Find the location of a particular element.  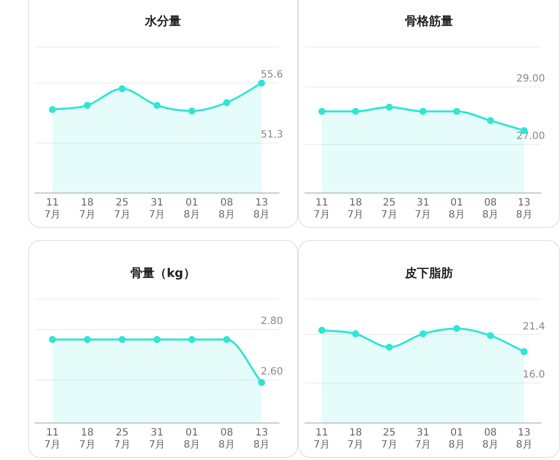

y-tick-label: 21.4 is located at coordinates (533, 326).